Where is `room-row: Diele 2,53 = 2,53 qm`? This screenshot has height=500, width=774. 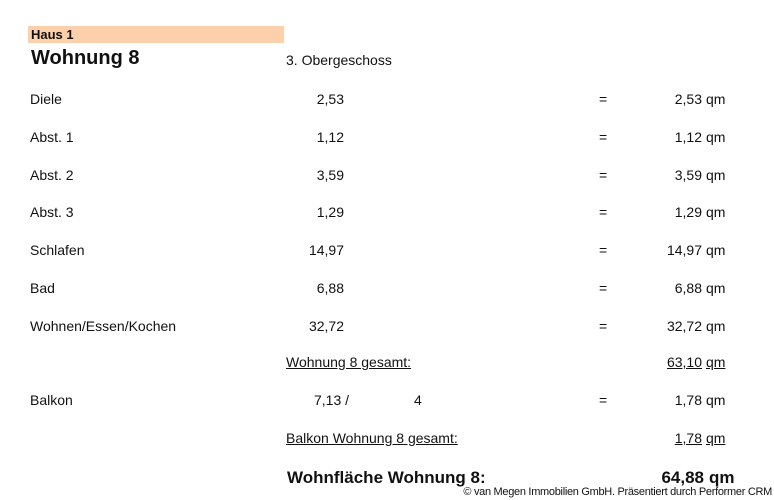 room-row: Diele 2,53 = 2,53 qm is located at coordinates (387, 99).